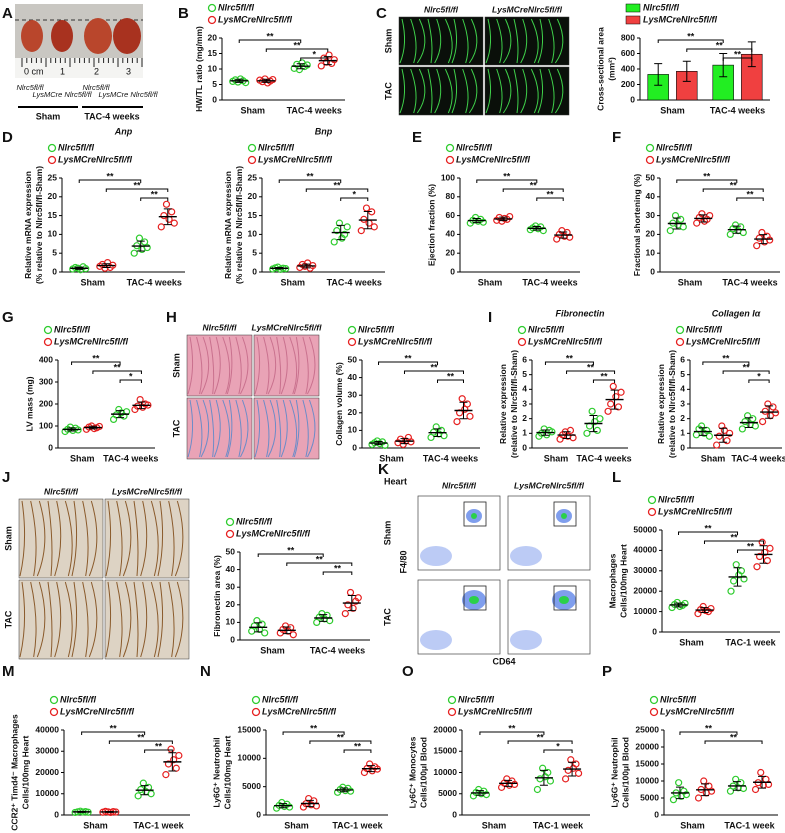 The width and height of the screenshot is (785, 833). What do you see at coordinates (417, 137) in the screenshot?
I see `panel-letter: E` at bounding box center [417, 137].